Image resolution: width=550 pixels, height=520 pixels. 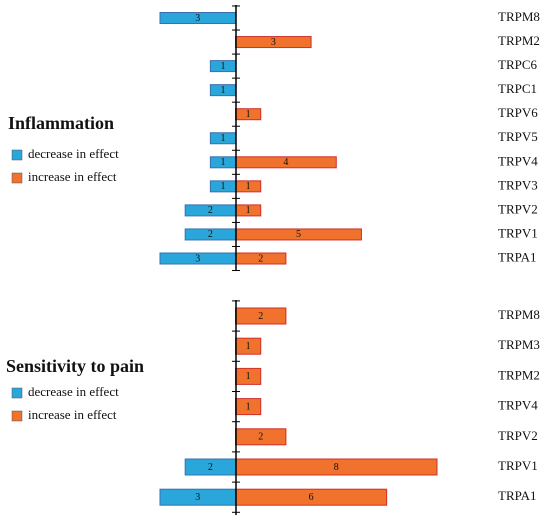 What do you see at coordinates (518, 184) in the screenshot?
I see `category-label: TRPV3` at bounding box center [518, 184].